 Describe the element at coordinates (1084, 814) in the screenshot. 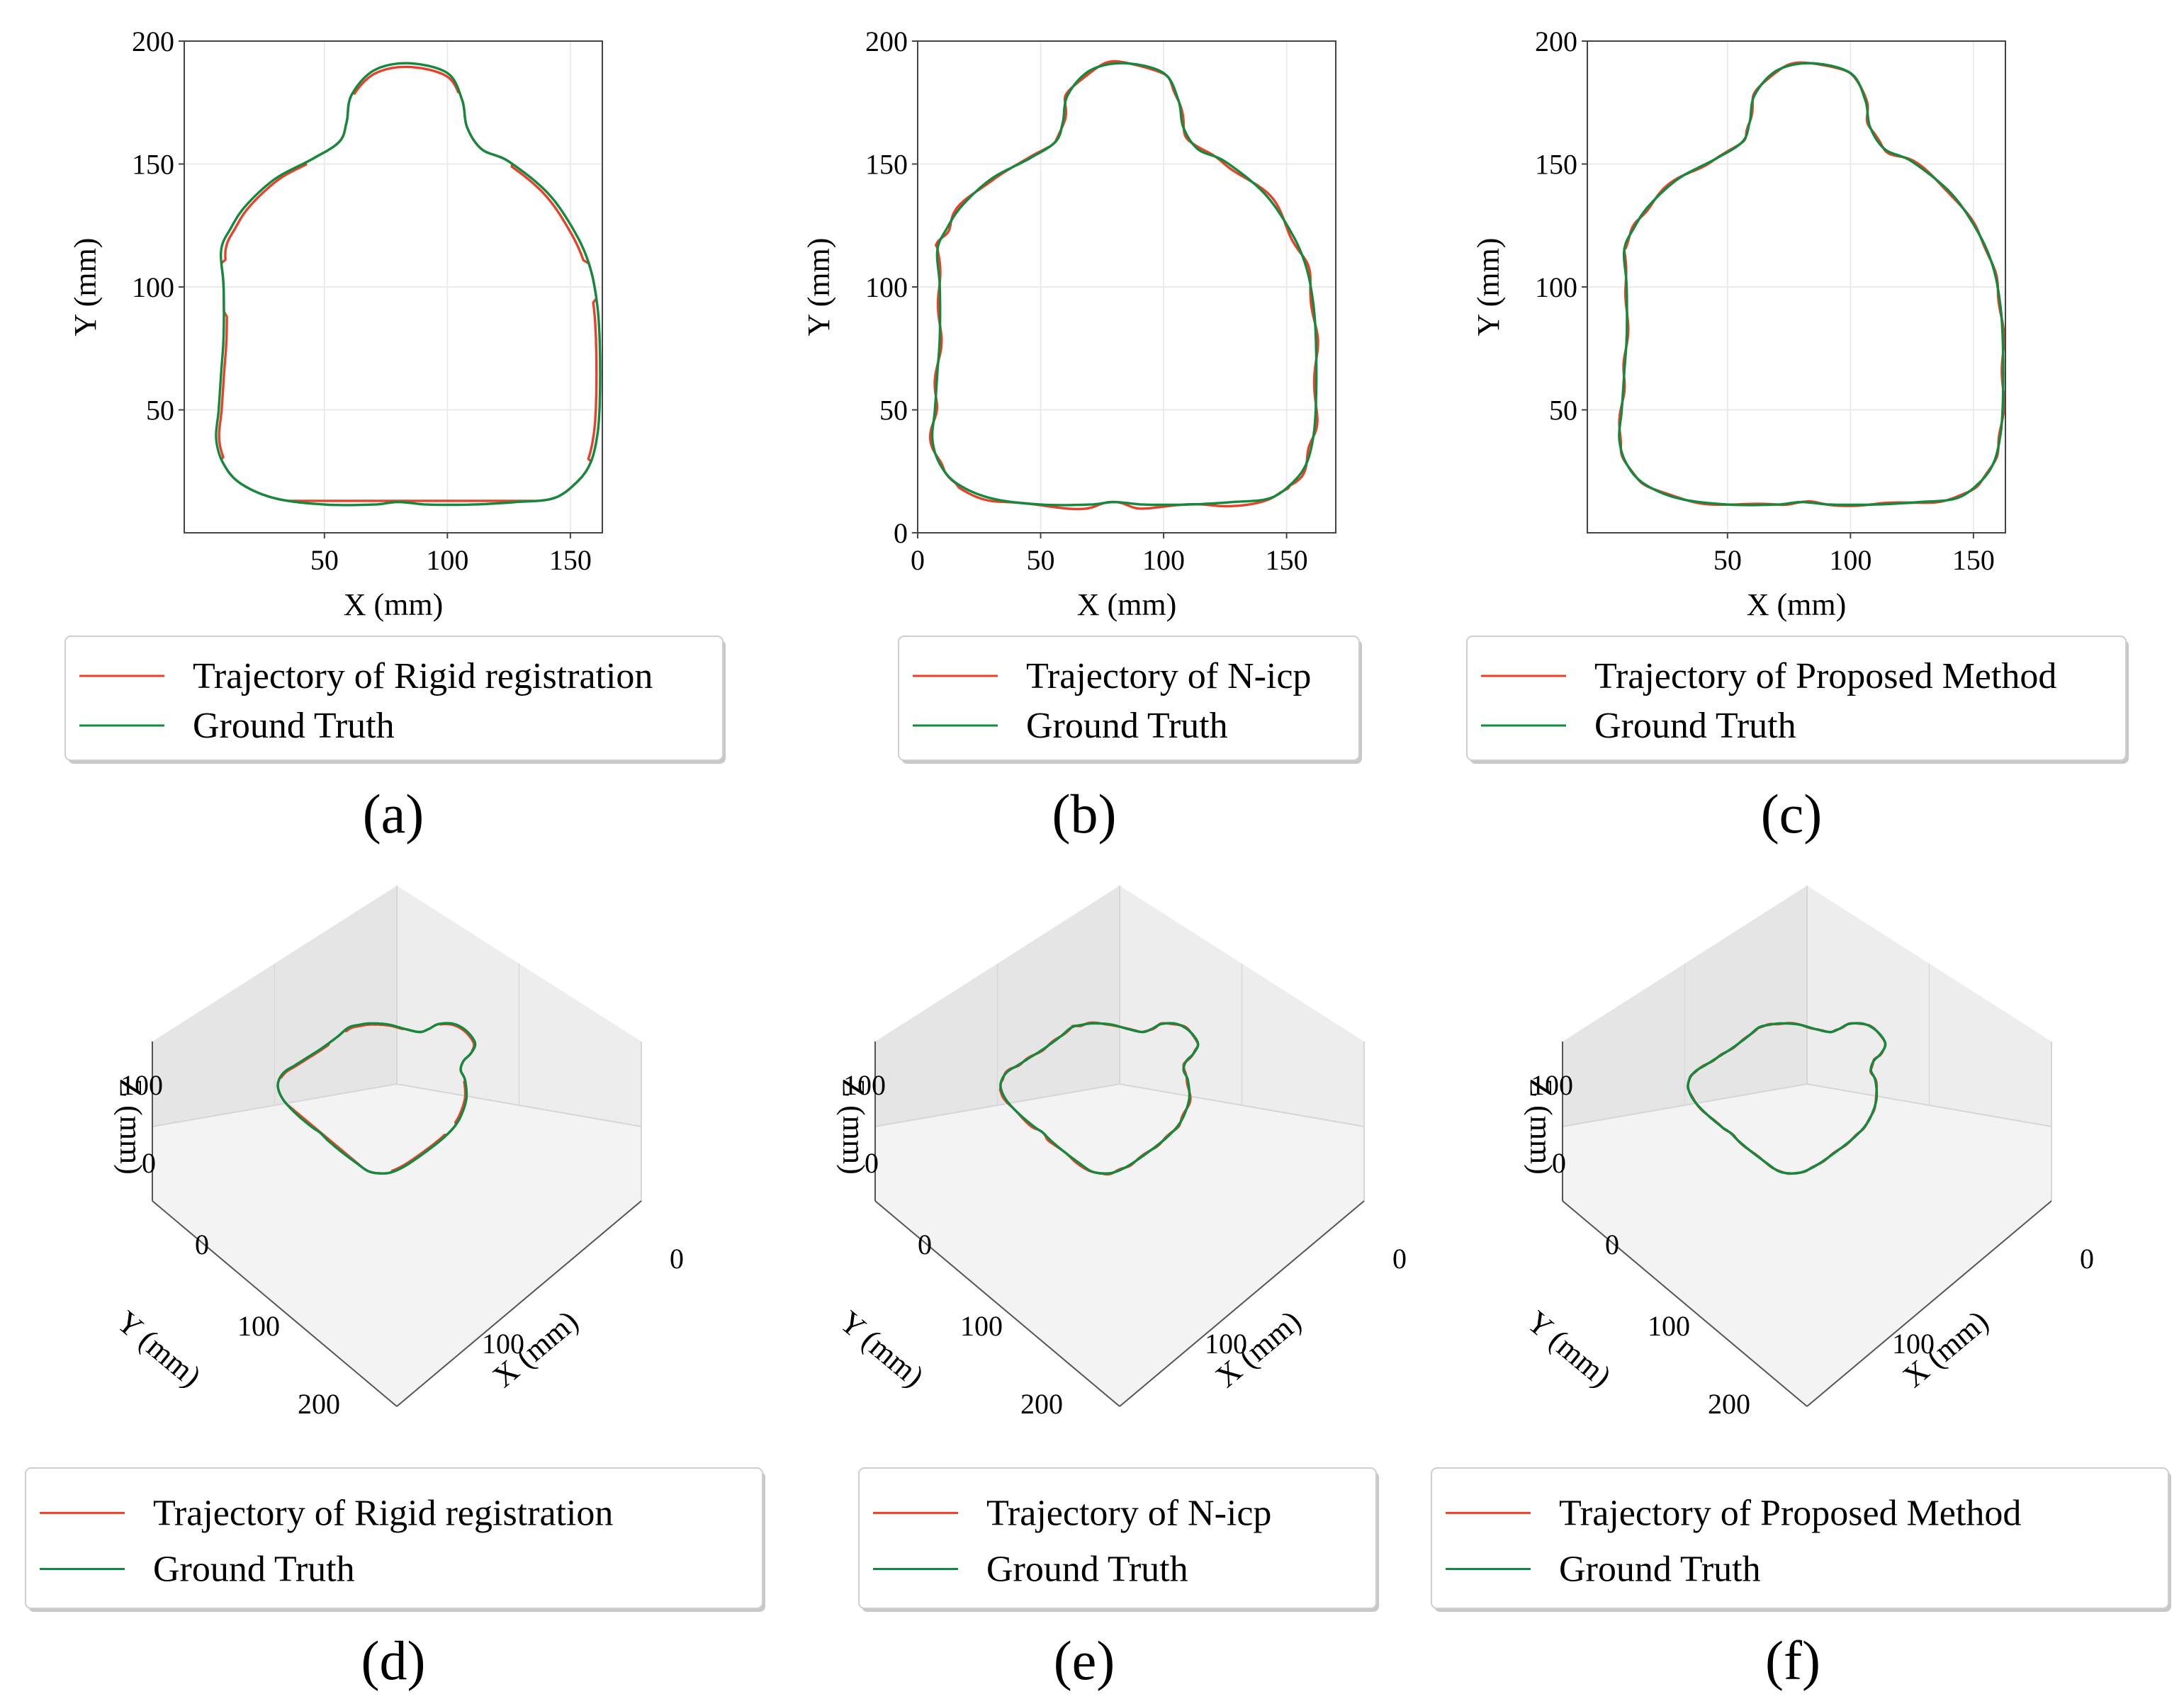

I see `caption: (b)` at that location.